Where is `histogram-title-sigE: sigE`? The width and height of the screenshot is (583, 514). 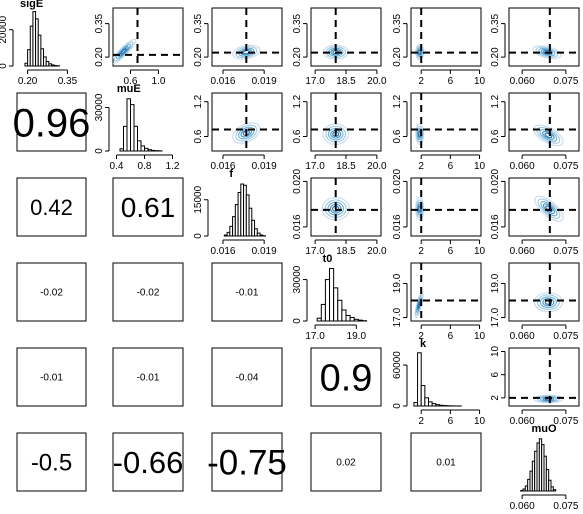 histogram-title-sigE: sigE is located at coordinates (31, 5).